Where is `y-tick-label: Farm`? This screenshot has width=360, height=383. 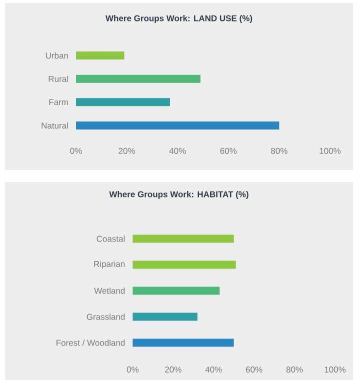
y-tick-label: Farm is located at coordinates (58, 102).